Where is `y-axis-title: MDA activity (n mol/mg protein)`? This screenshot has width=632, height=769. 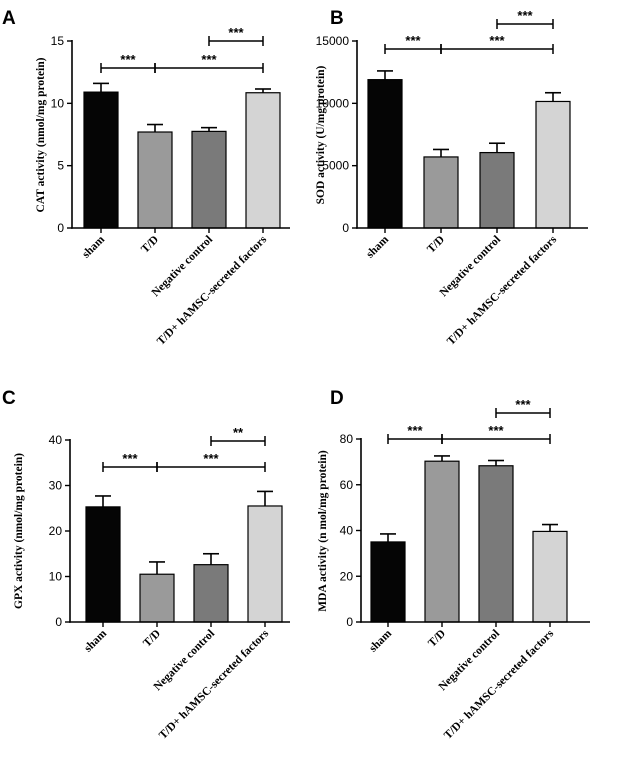 y-axis-title: MDA activity (n mol/mg protein) is located at coordinates (323, 531).